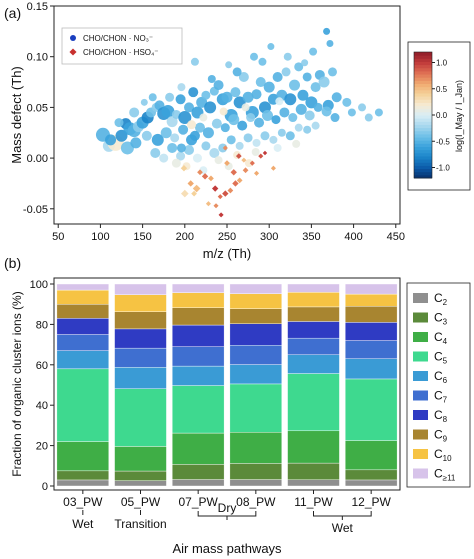 This screenshot has height=559, width=474. What do you see at coordinates (434, 387) in the screenshot?
I see `bar-legend-entries: C2 C3 C4 C5 C6 C7 C8 C9 C10 C≥11` at bounding box center [434, 387].